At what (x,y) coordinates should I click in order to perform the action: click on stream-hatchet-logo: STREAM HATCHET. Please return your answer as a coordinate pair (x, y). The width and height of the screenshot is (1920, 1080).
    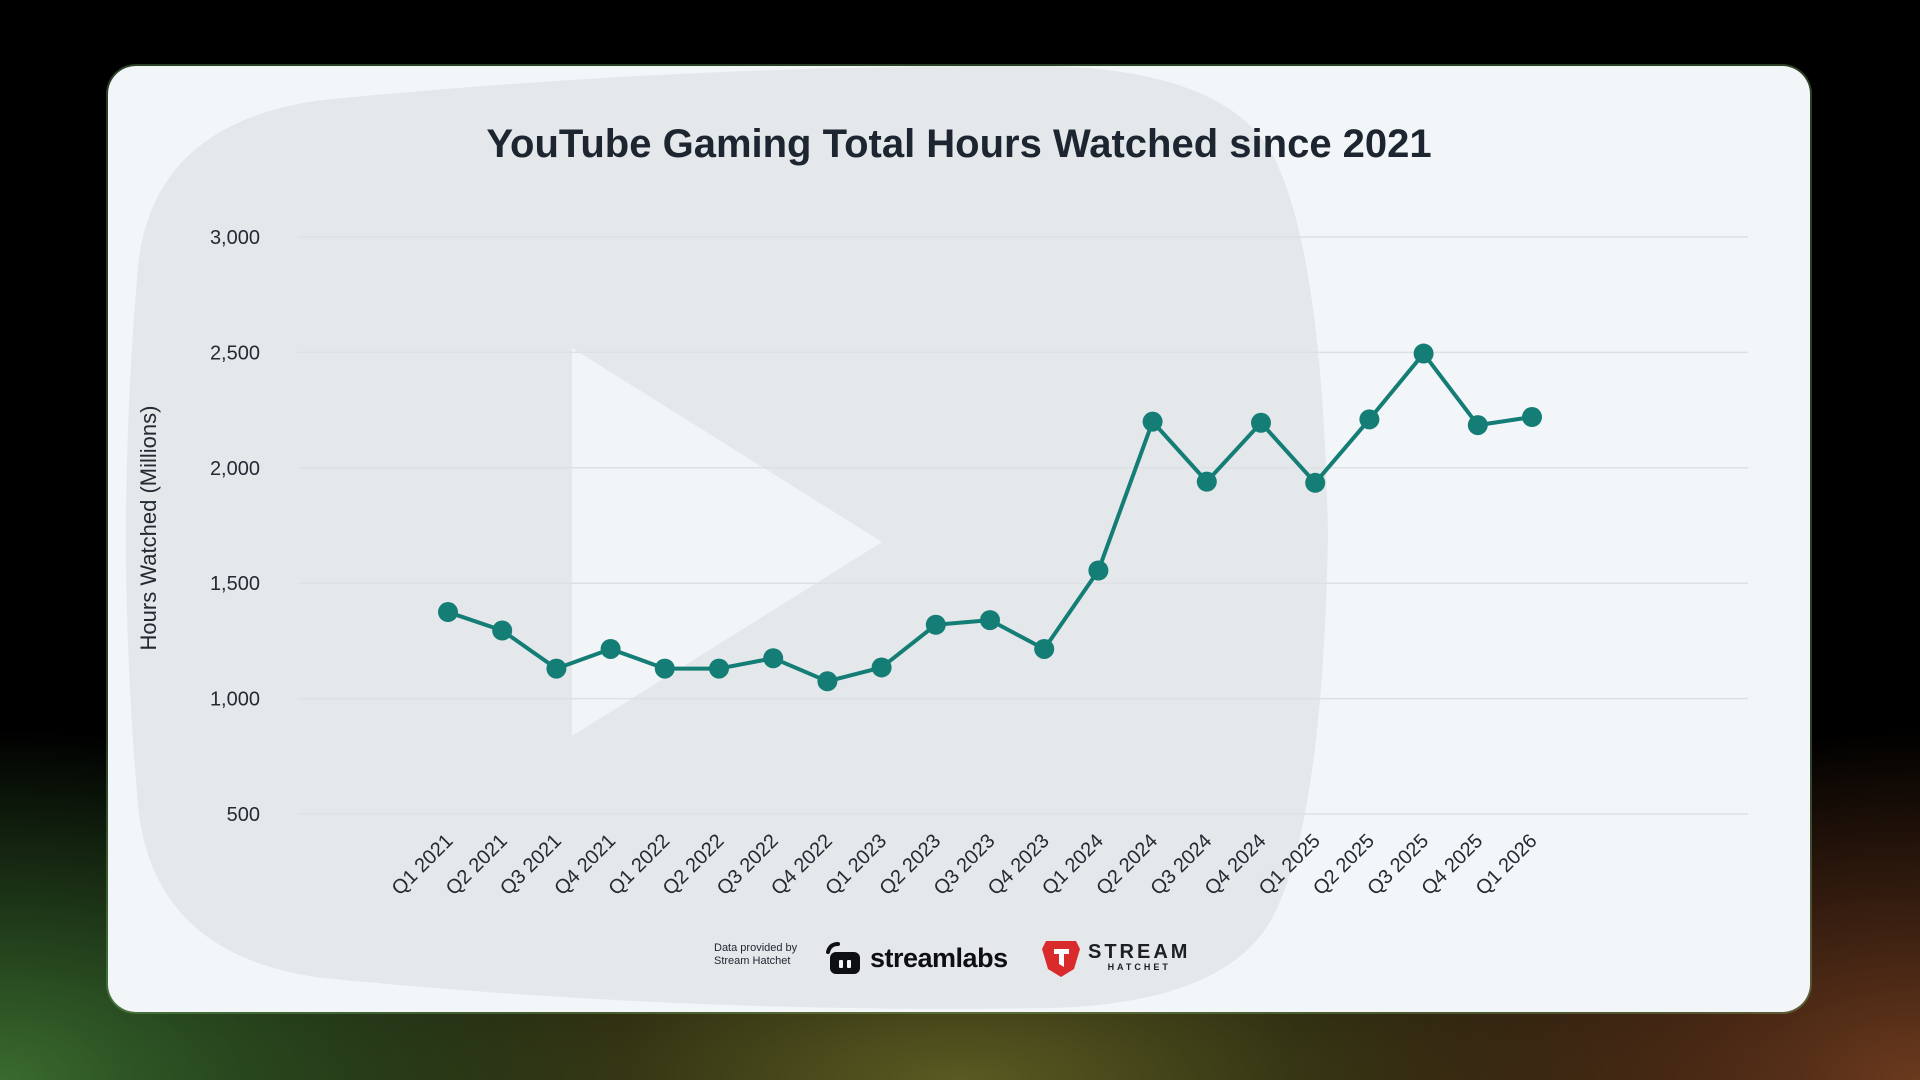
    Looking at the image, I should click on (1115, 957).